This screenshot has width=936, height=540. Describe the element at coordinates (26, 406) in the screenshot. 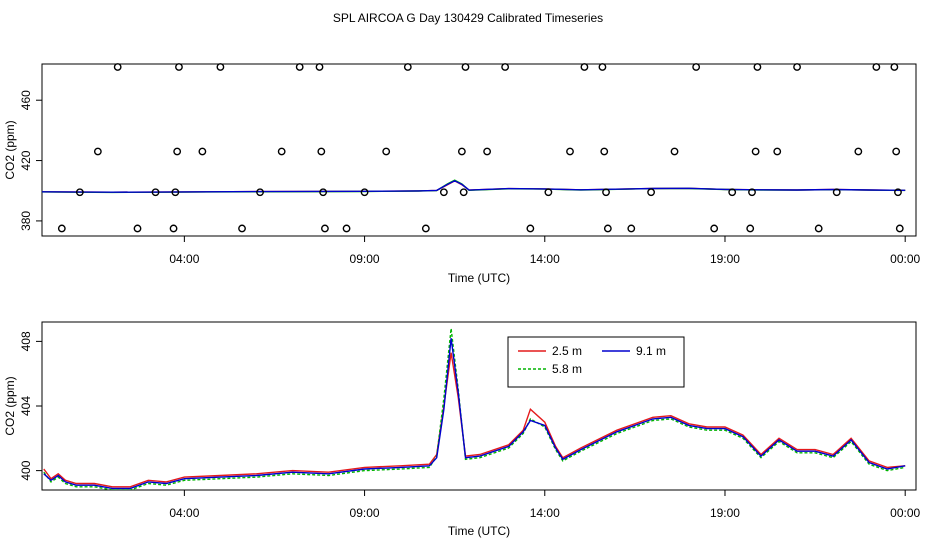

I see `y-tick-label: 404` at that location.